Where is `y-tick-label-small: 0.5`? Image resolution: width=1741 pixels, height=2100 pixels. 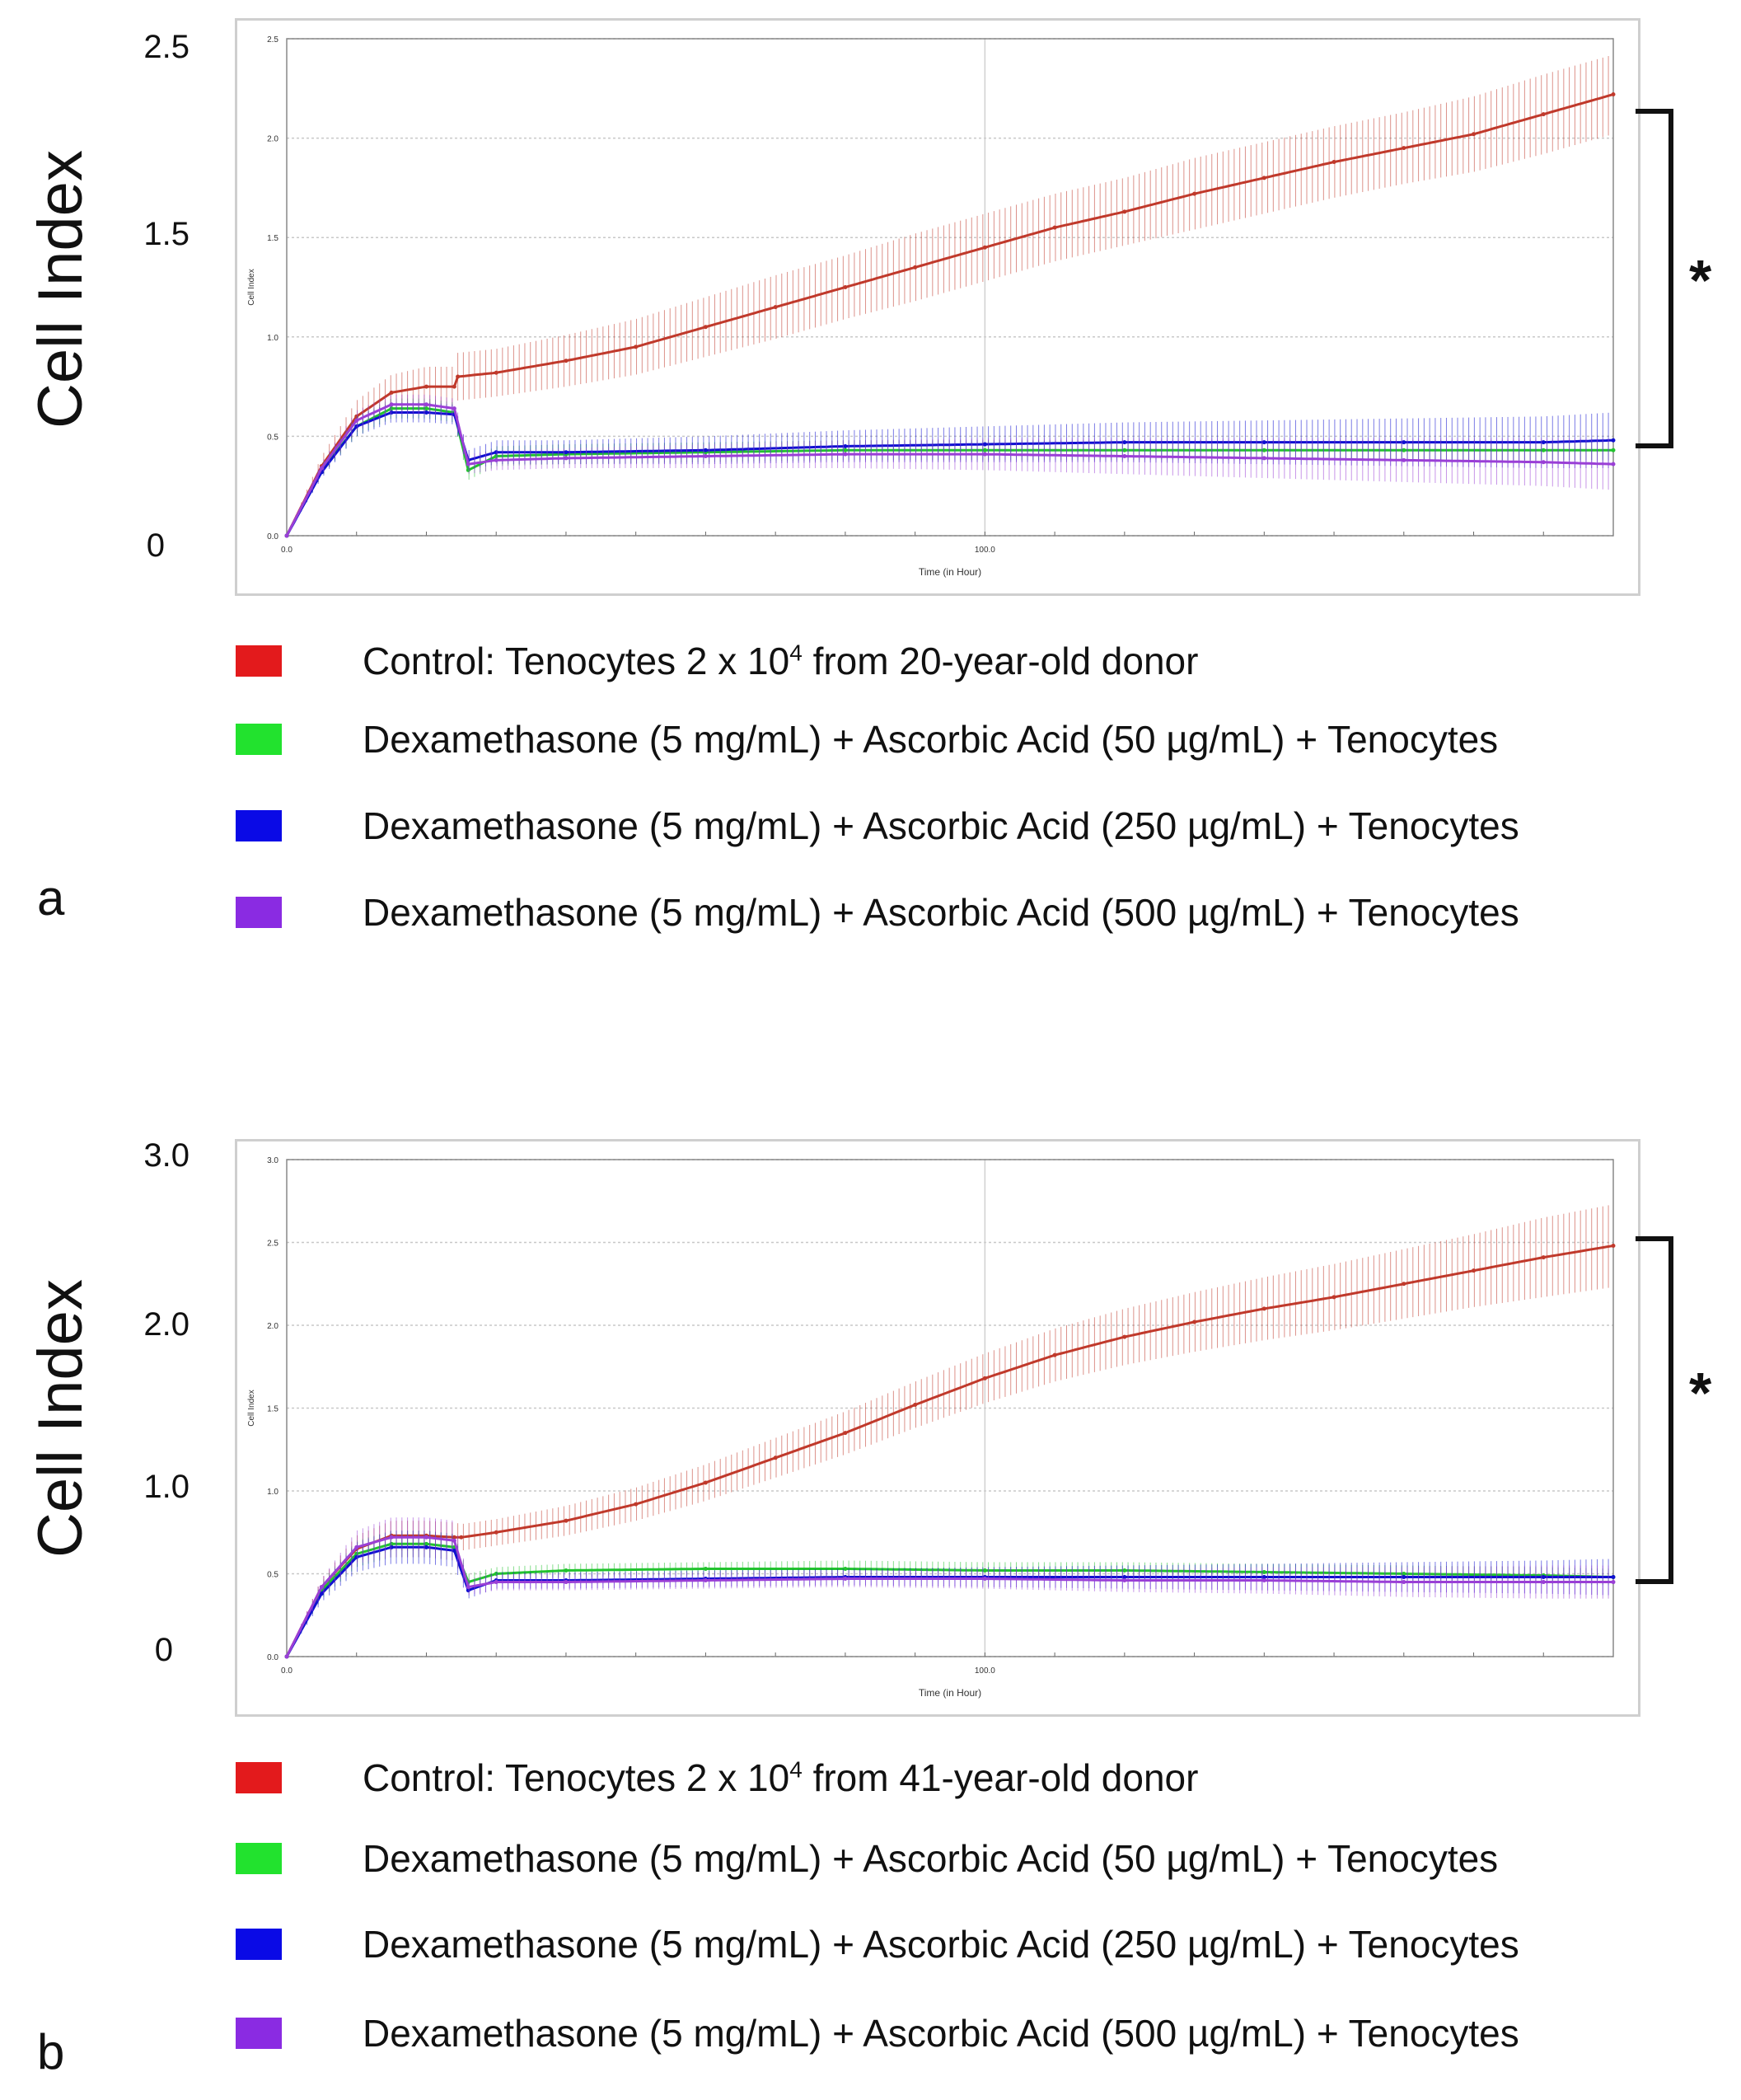
y-tick-label-small: 0.5 is located at coordinates (272, 1575).